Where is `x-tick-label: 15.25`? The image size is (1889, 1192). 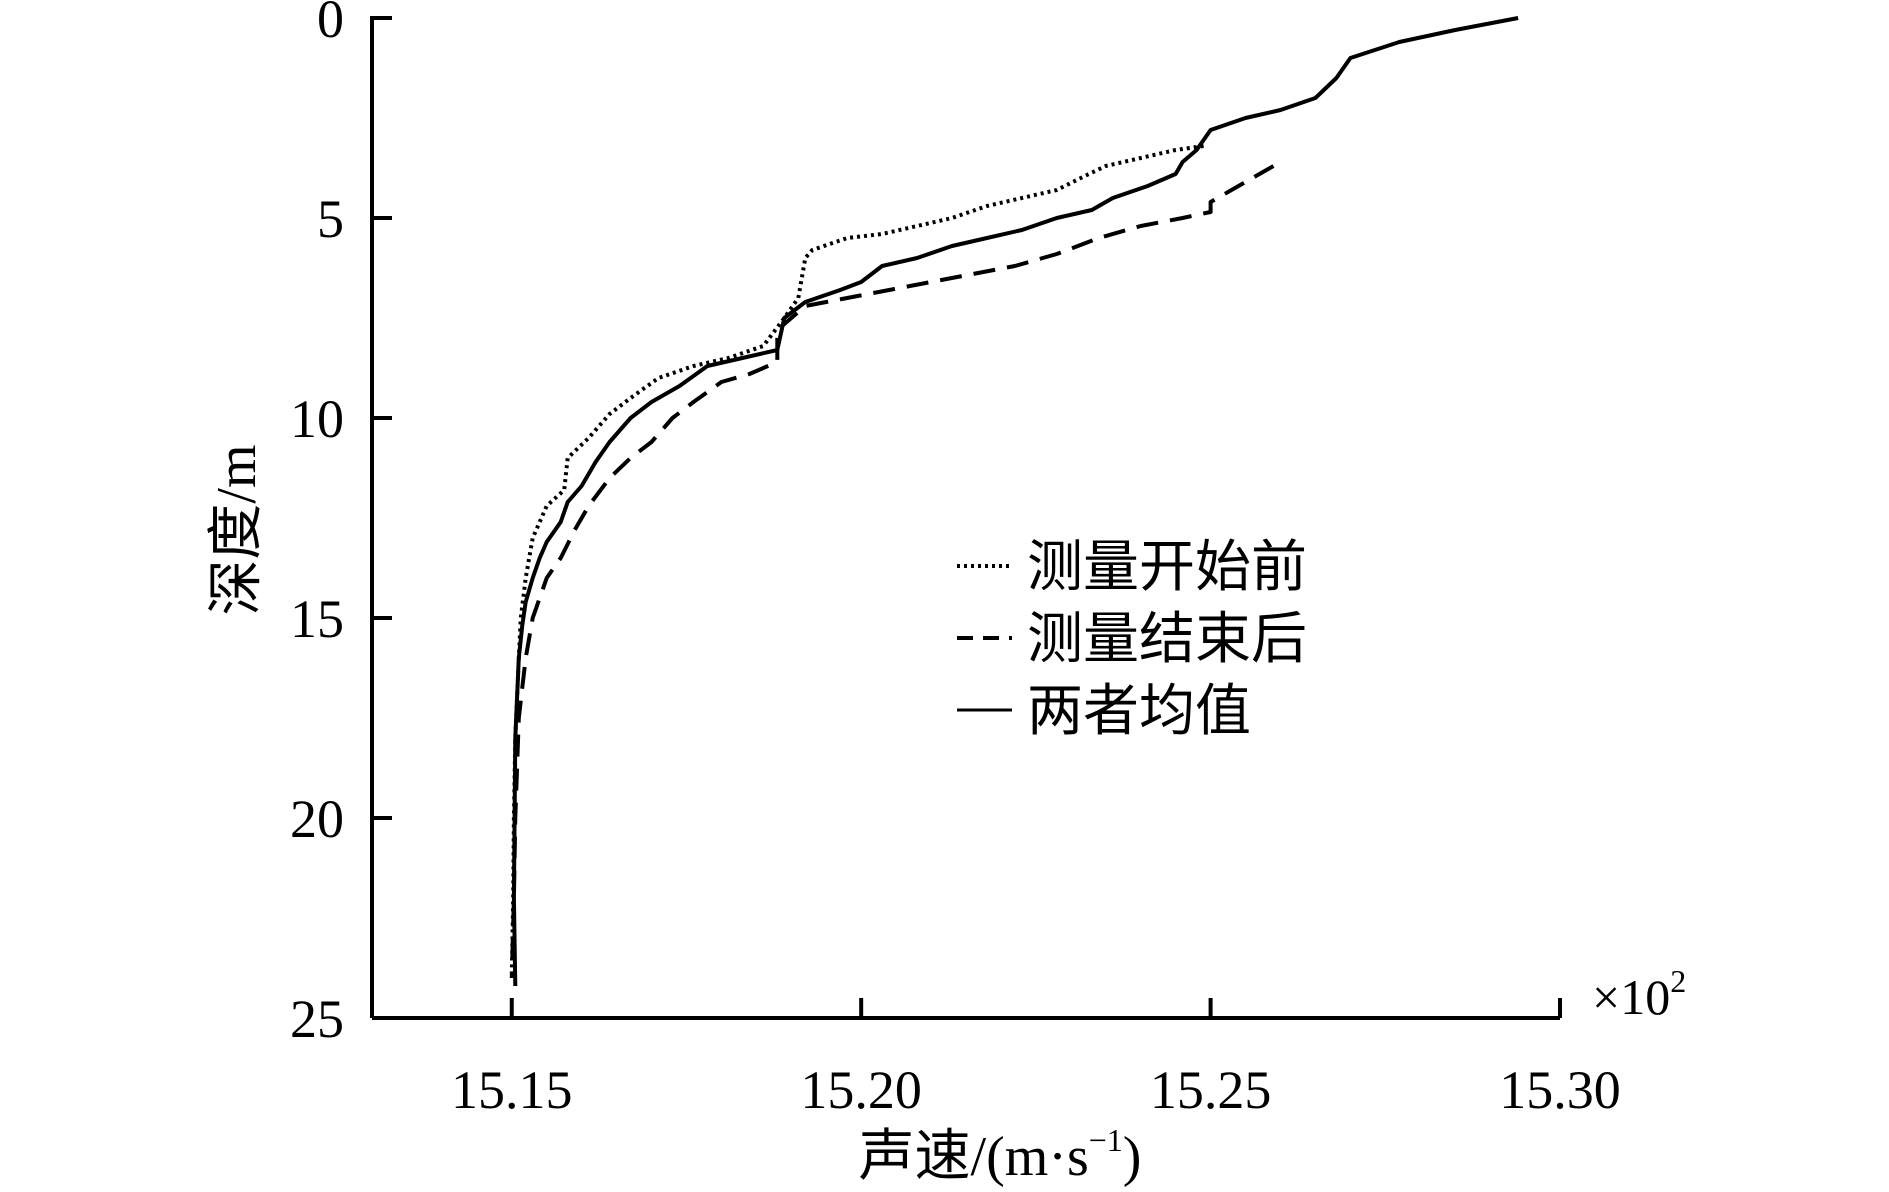 x-tick-label: 15.25 is located at coordinates (1211, 1090).